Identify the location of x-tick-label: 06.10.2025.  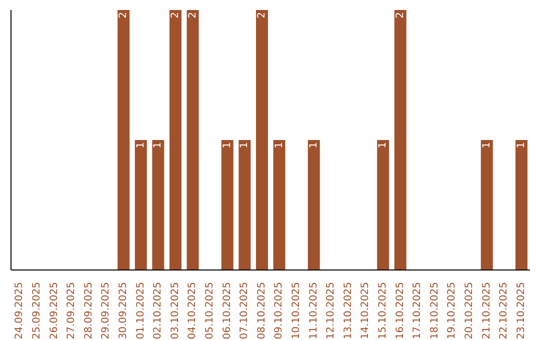
(227, 311).